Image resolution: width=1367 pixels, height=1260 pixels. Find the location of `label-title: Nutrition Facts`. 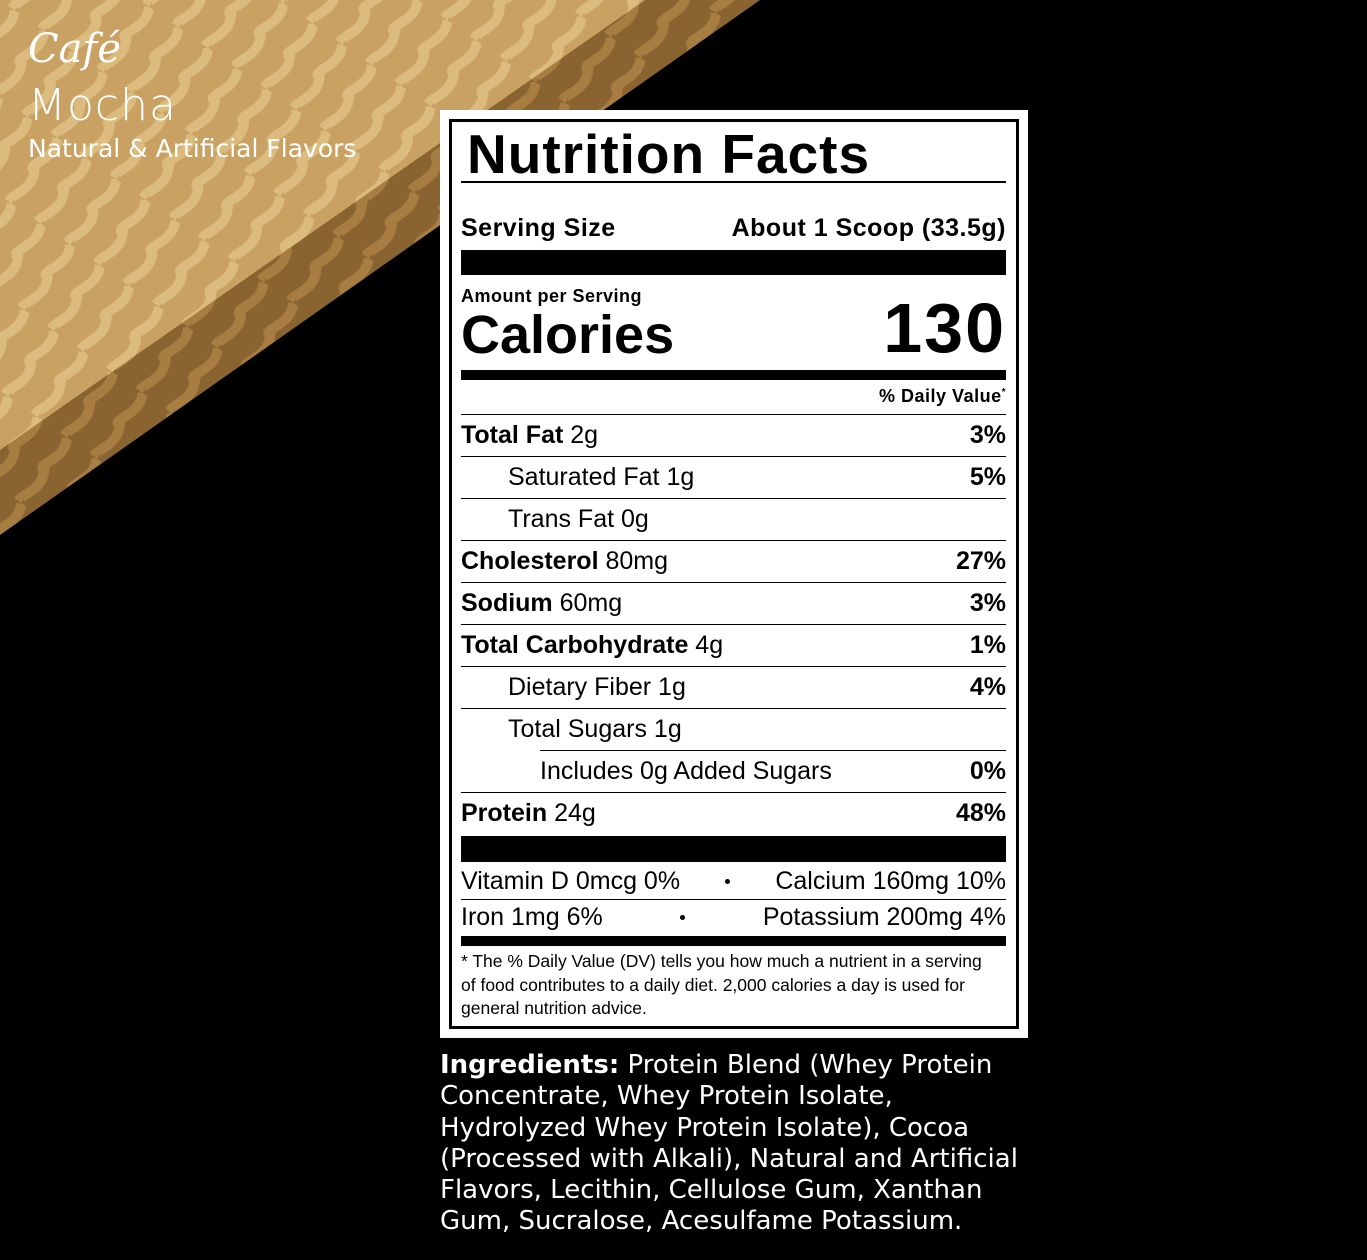

label-title: Nutrition Facts is located at coordinates (669, 154).